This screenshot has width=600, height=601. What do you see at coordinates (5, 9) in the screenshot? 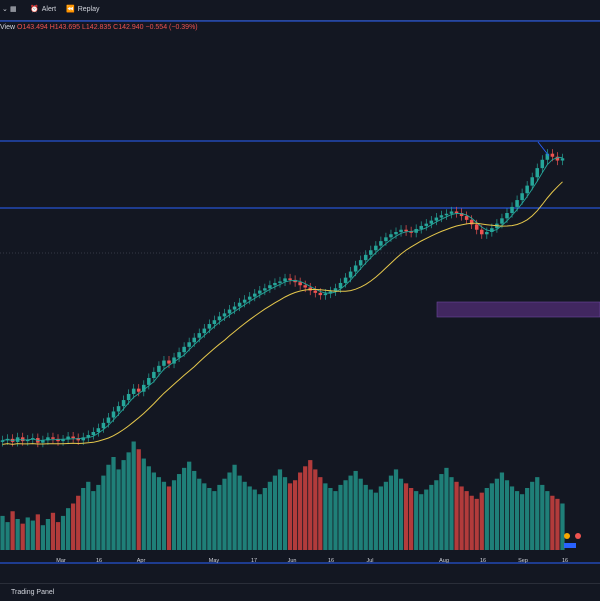
I see `chevron-down-icon: ⌄` at bounding box center [5, 9].